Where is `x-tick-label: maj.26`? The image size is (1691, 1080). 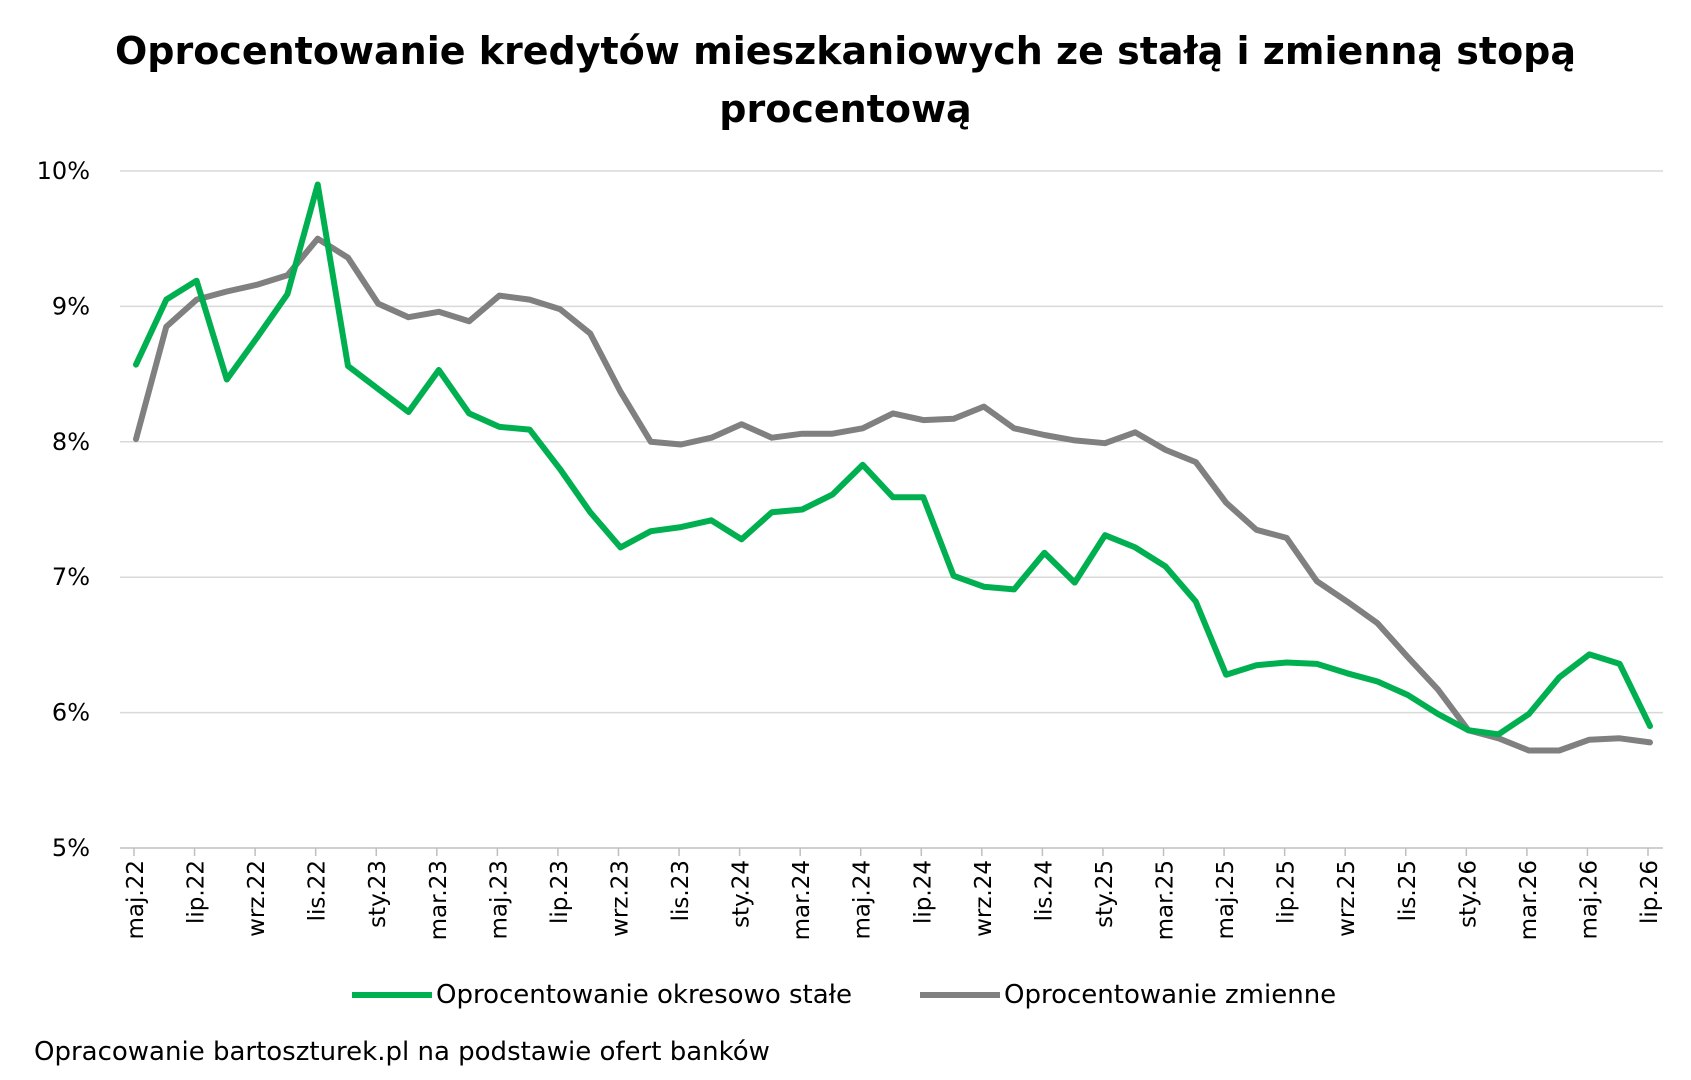 x-tick-label: maj.26 is located at coordinates (1589, 899).